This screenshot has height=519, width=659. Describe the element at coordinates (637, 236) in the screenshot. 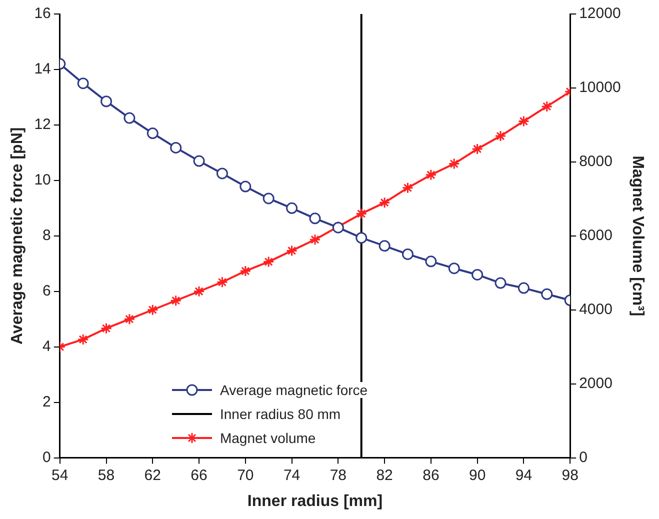

I see `y2-axis-title: Magnet Volume [cm³]` at that location.